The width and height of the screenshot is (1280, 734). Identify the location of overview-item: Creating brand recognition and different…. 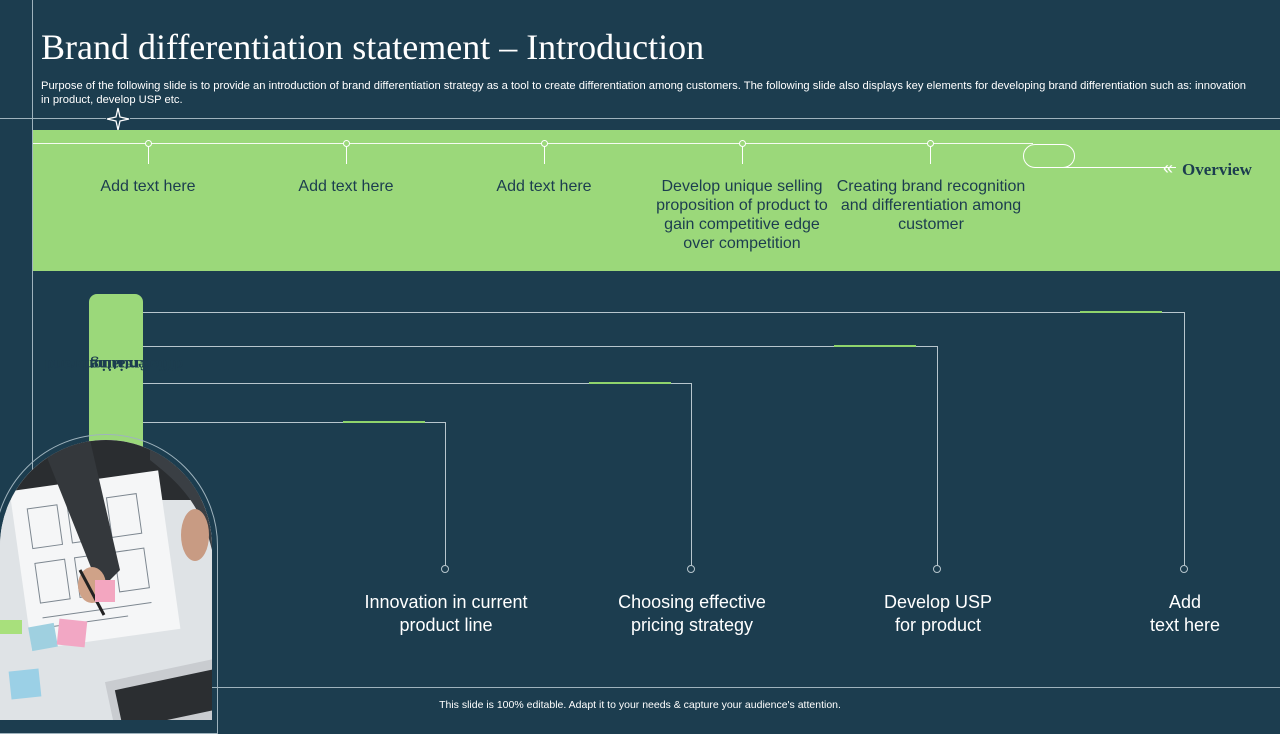
(931, 205).